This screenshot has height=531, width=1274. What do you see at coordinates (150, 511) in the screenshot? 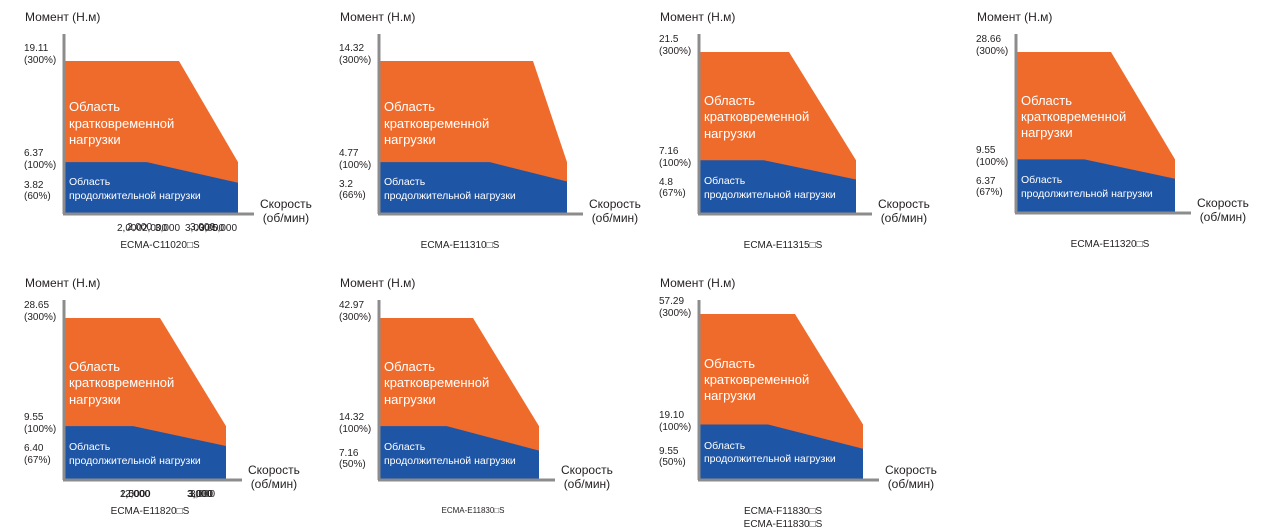
I see `model-caption: ECMA-E11820□S` at bounding box center [150, 511].